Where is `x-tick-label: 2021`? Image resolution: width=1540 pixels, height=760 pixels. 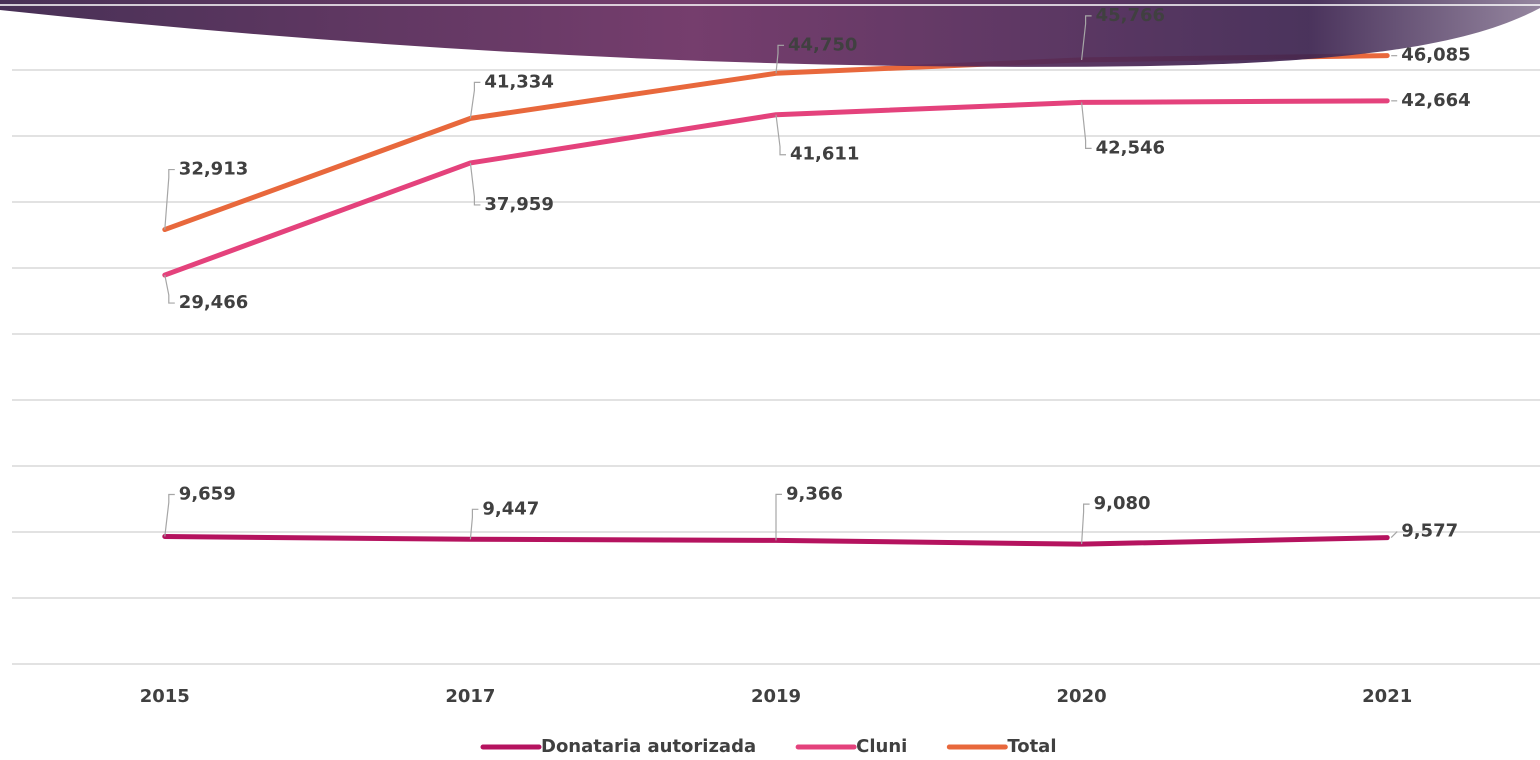 x-tick-label: 2021 is located at coordinates (1387, 696).